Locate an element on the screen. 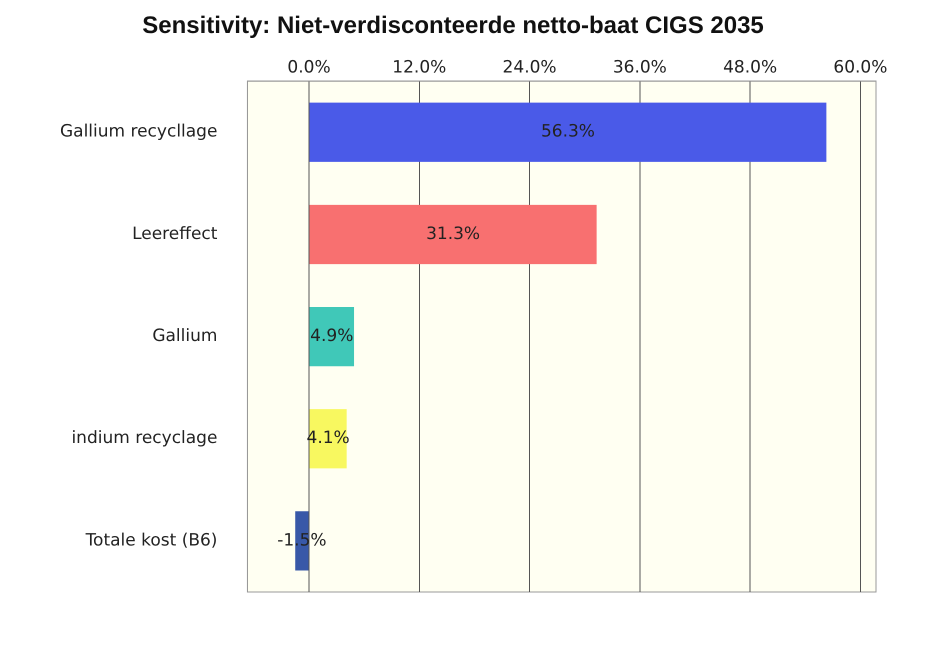  chart-title: Sensitivity: Niet-verdisconteerde netto-baat CIGS 2035 is located at coordinates (453, 26).